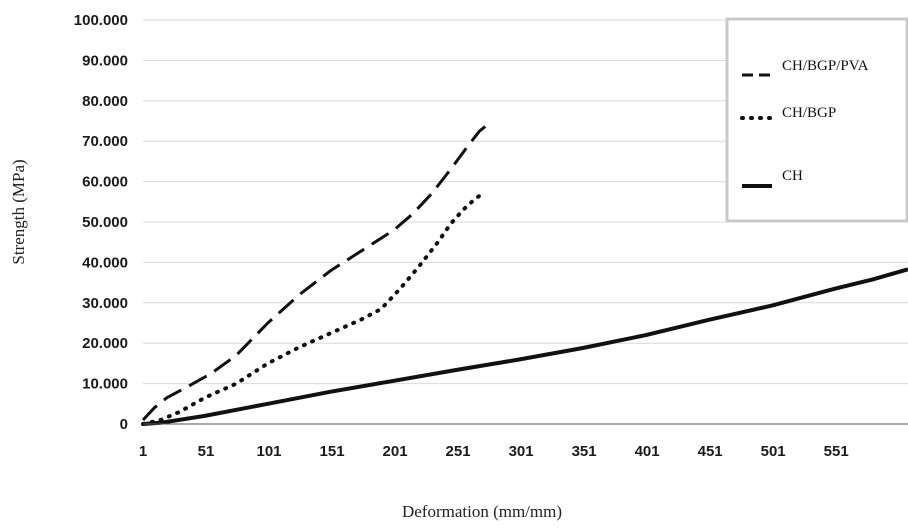  What do you see at coordinates (105, 262) in the screenshot?
I see `y-tick-label: 40.000` at bounding box center [105, 262].